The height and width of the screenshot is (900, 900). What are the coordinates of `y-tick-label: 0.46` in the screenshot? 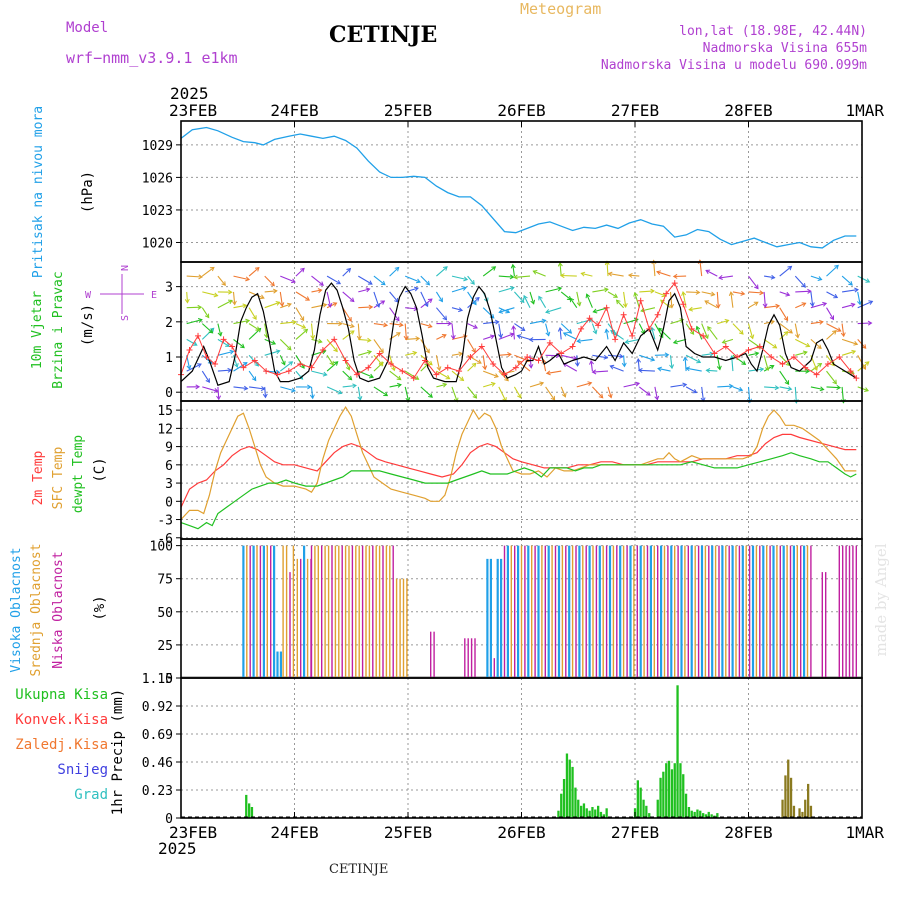 It's located at (157, 763).